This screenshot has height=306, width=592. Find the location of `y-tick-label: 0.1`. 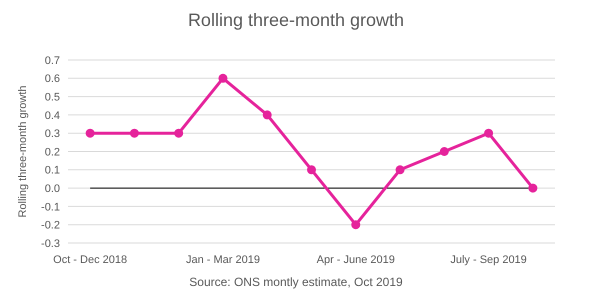

y-tick-label: 0.1 is located at coordinates (52, 170).